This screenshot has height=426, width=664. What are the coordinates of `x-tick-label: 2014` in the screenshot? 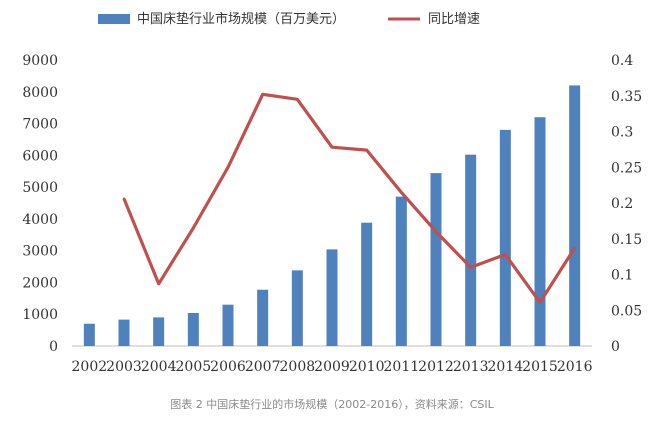 It's located at (506, 367).